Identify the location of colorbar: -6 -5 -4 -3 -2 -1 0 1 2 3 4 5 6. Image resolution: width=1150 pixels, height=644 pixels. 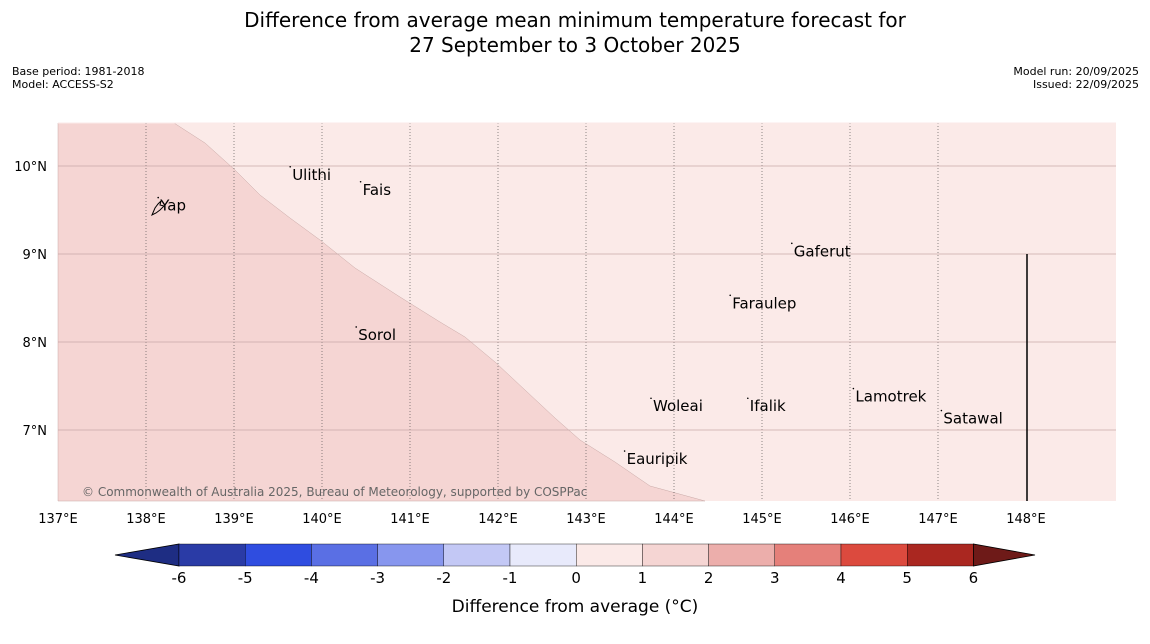
(575, 565).